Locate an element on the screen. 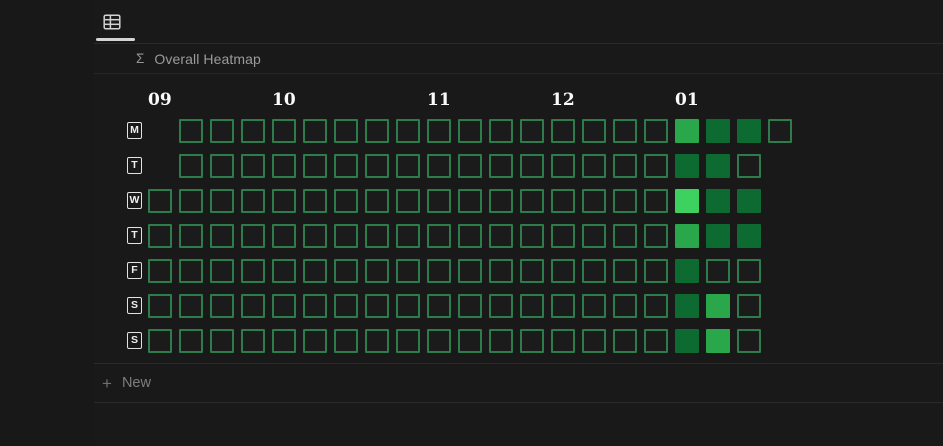 The image size is (943, 446). property-header-overall-heatmap: Σ Overall Heatmap is located at coordinates (518, 59).